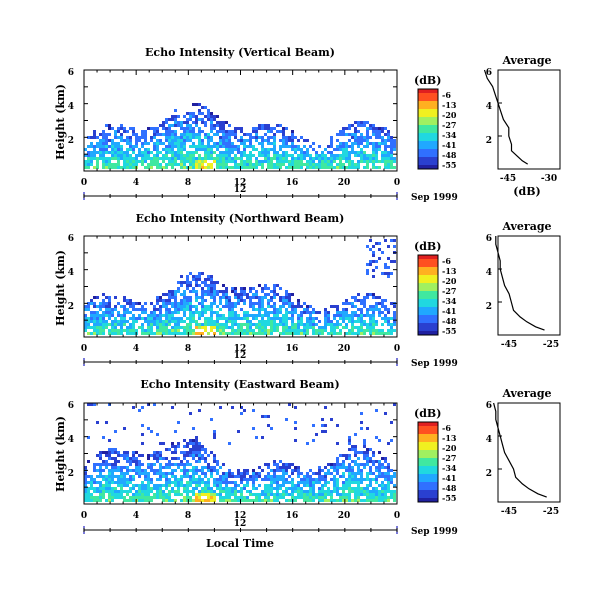 Image resolution: width=613 pixels, height=602 pixels. Describe the element at coordinates (449, 115) in the screenshot. I see `colorbar-tick-label: -20` at that location.